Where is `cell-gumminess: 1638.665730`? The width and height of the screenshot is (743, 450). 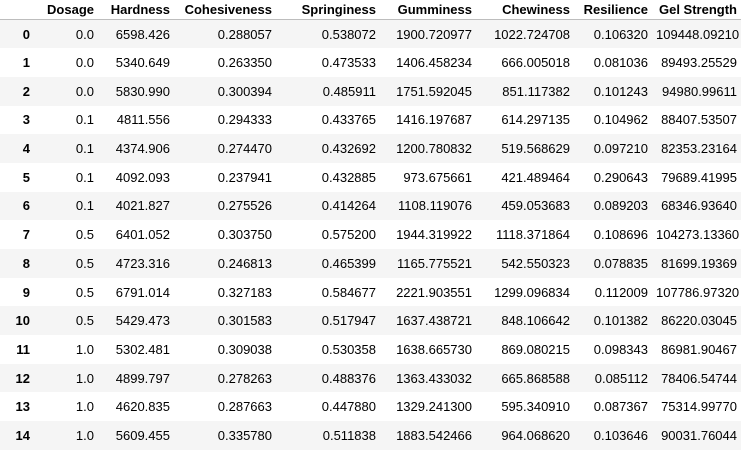
cell-gumminess: 1638.665730 is located at coordinates (434, 349).